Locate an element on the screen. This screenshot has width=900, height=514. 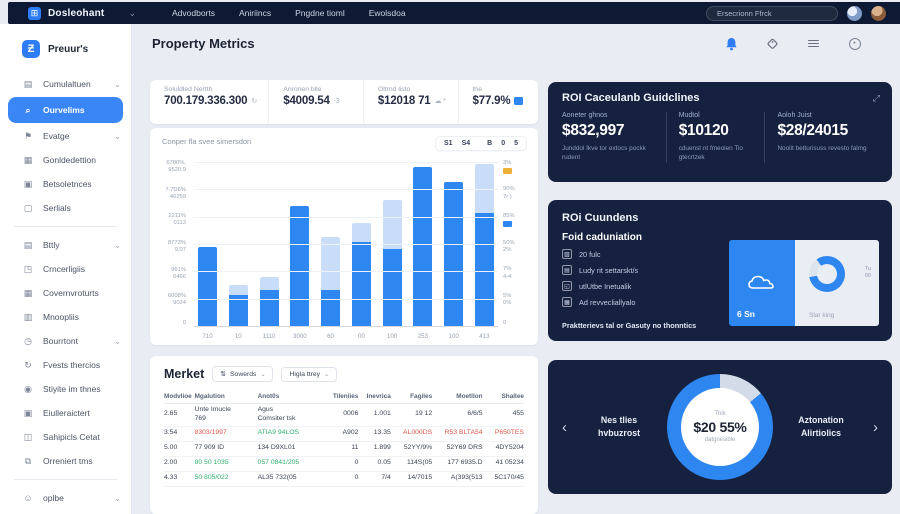
sidebar-item-cumulaltuen: ▤ Cumulaltuen ⌄ is located at coordinates (65, 84).